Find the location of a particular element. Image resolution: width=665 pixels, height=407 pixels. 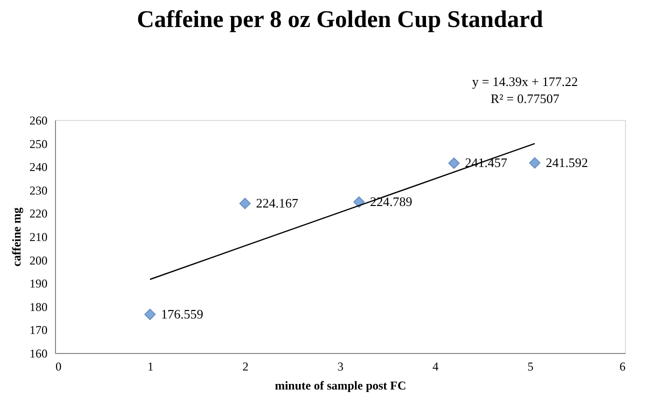

text: y = 14.39x + 177.22 is located at coordinates (525, 81).